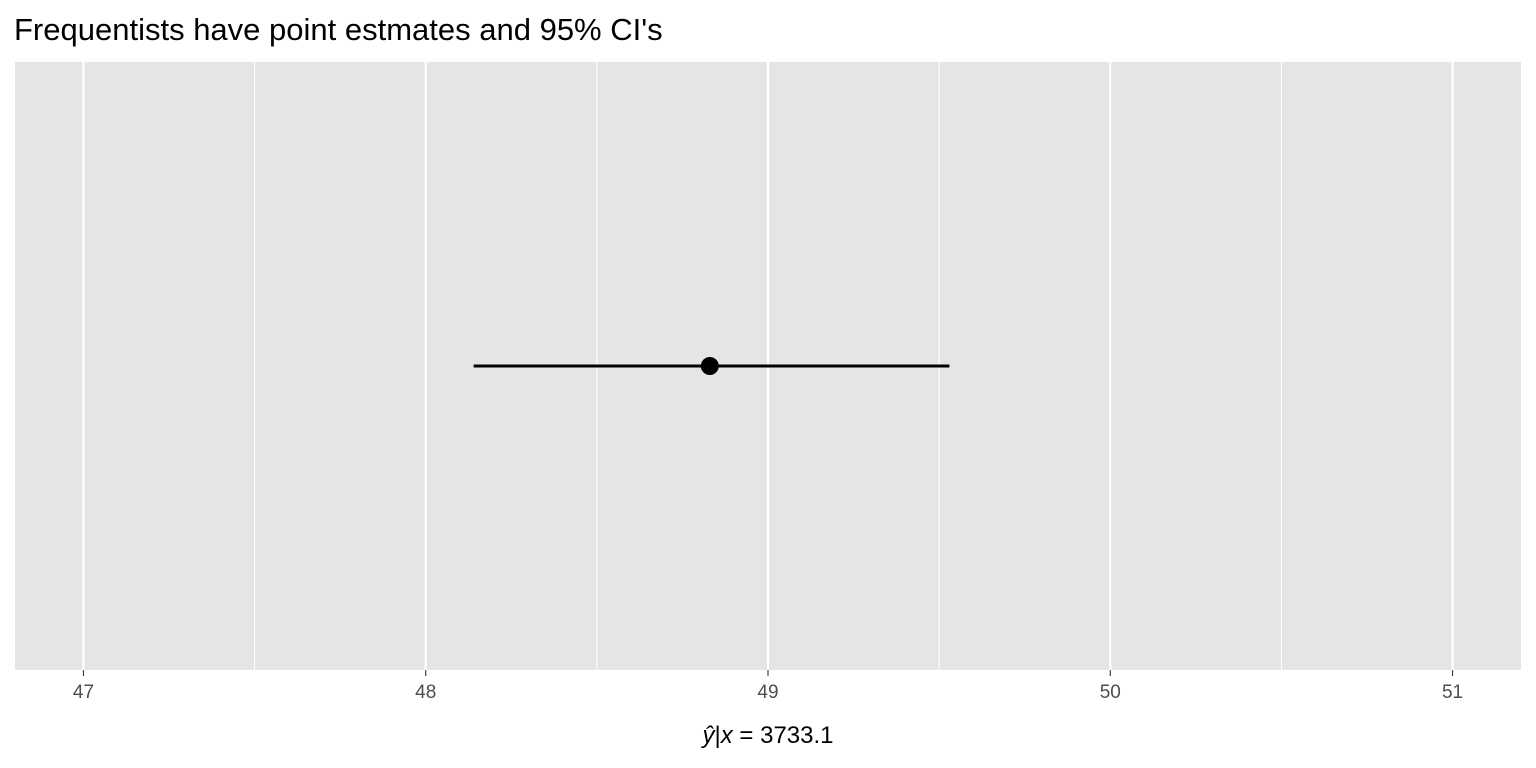 Image resolution: width=1536 pixels, height=768 pixels. I want to click on x-tick-label: 49, so click(767, 692).